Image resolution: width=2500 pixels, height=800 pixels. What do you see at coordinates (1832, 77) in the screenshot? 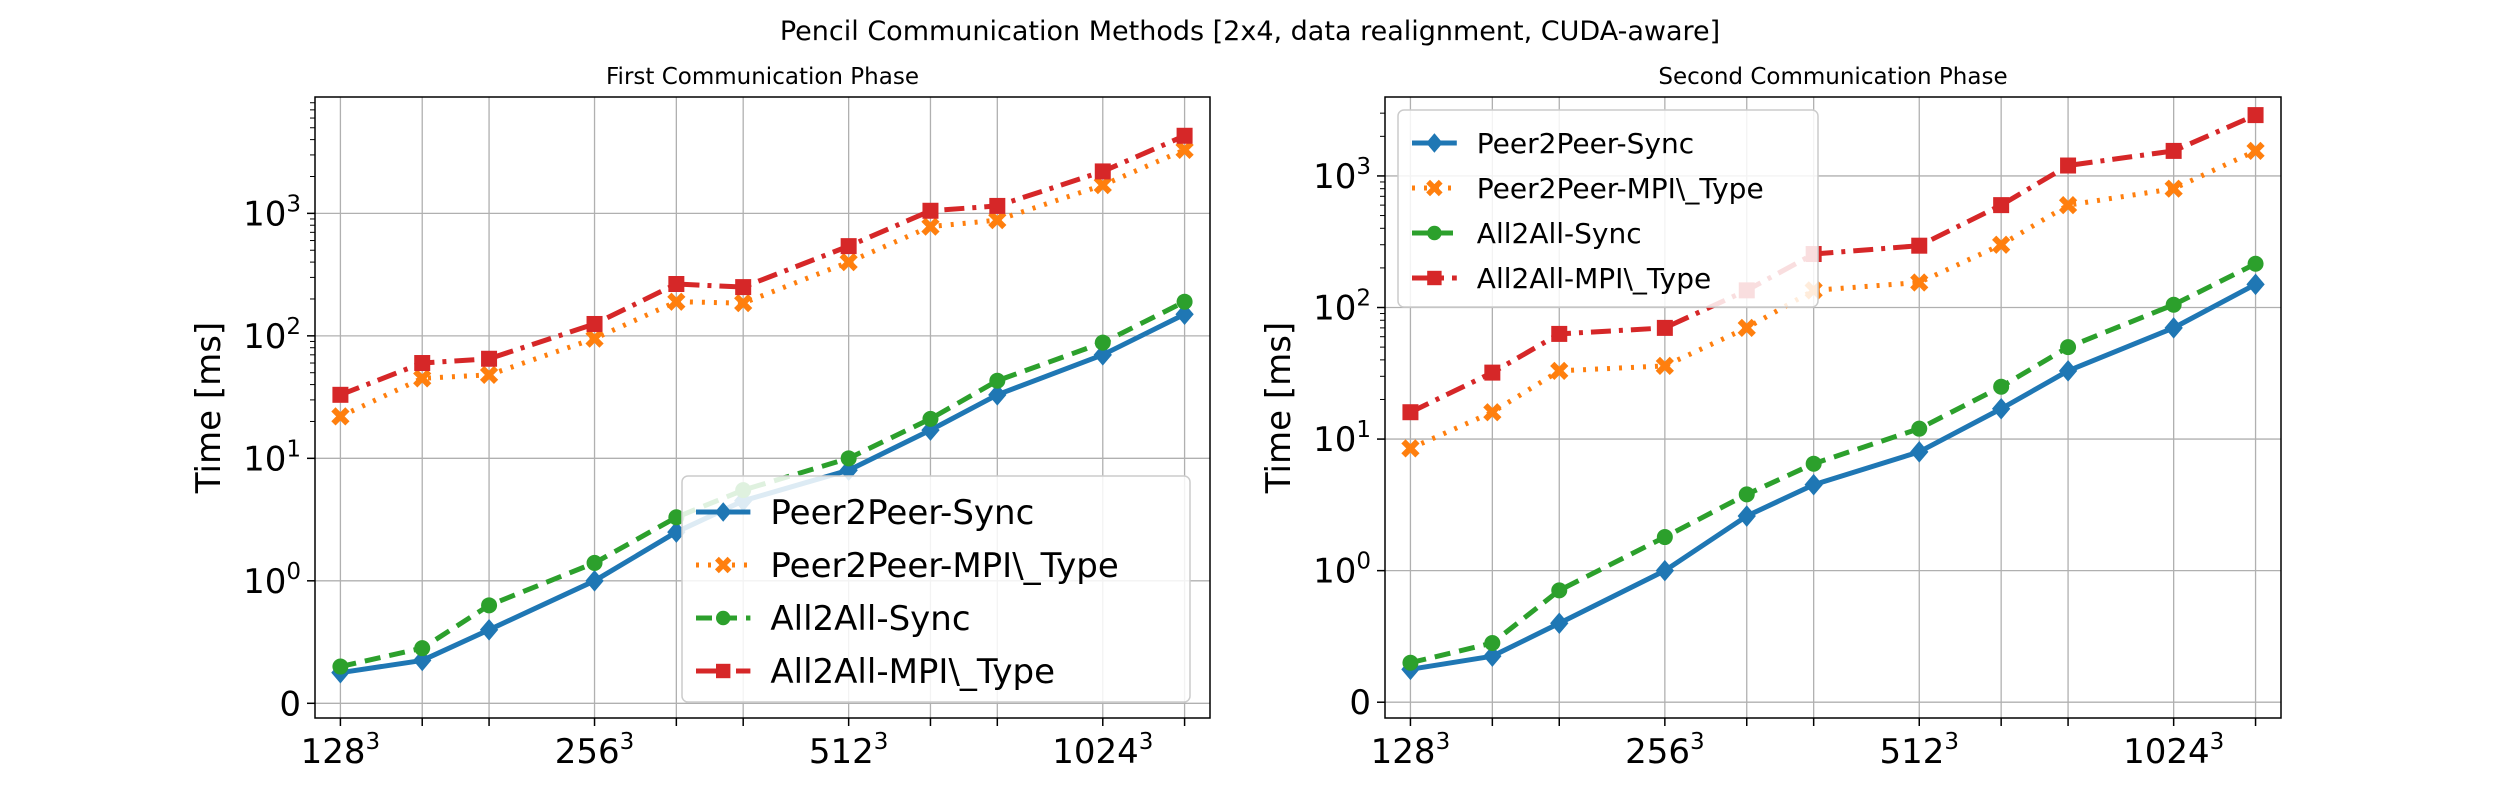
I see `subplot-title: Second Communication Phase` at bounding box center [1832, 77].